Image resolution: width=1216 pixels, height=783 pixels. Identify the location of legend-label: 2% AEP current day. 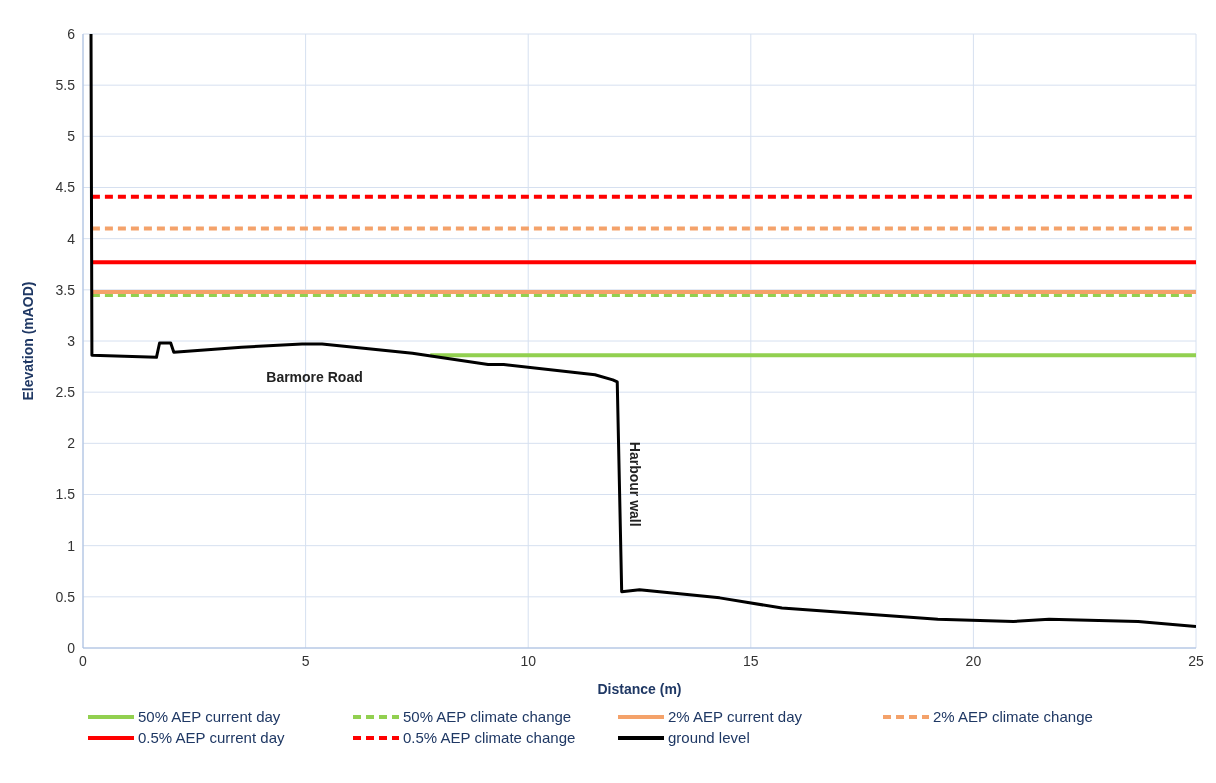
(735, 716).